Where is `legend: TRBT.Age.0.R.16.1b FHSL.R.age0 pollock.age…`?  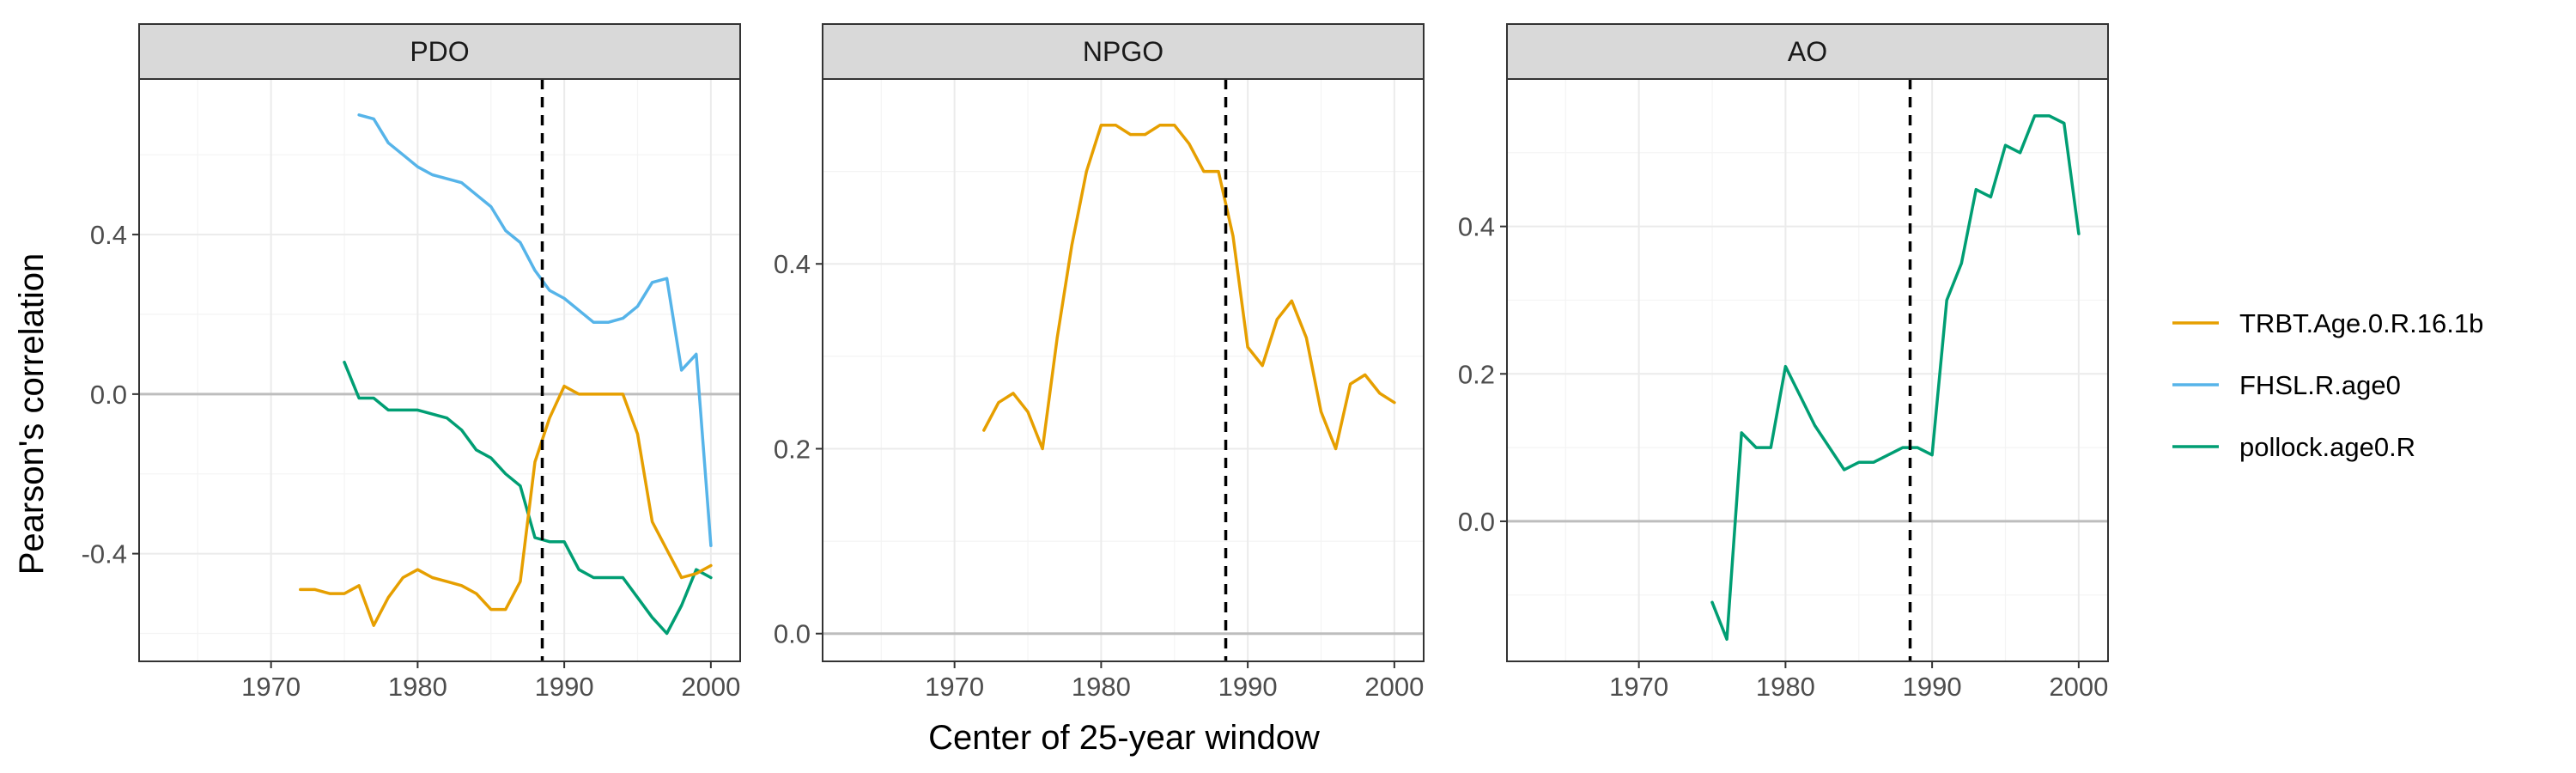 legend: TRBT.Age.0.R.16.1b FHSL.R.age0 pollock.age… is located at coordinates (2327, 385).